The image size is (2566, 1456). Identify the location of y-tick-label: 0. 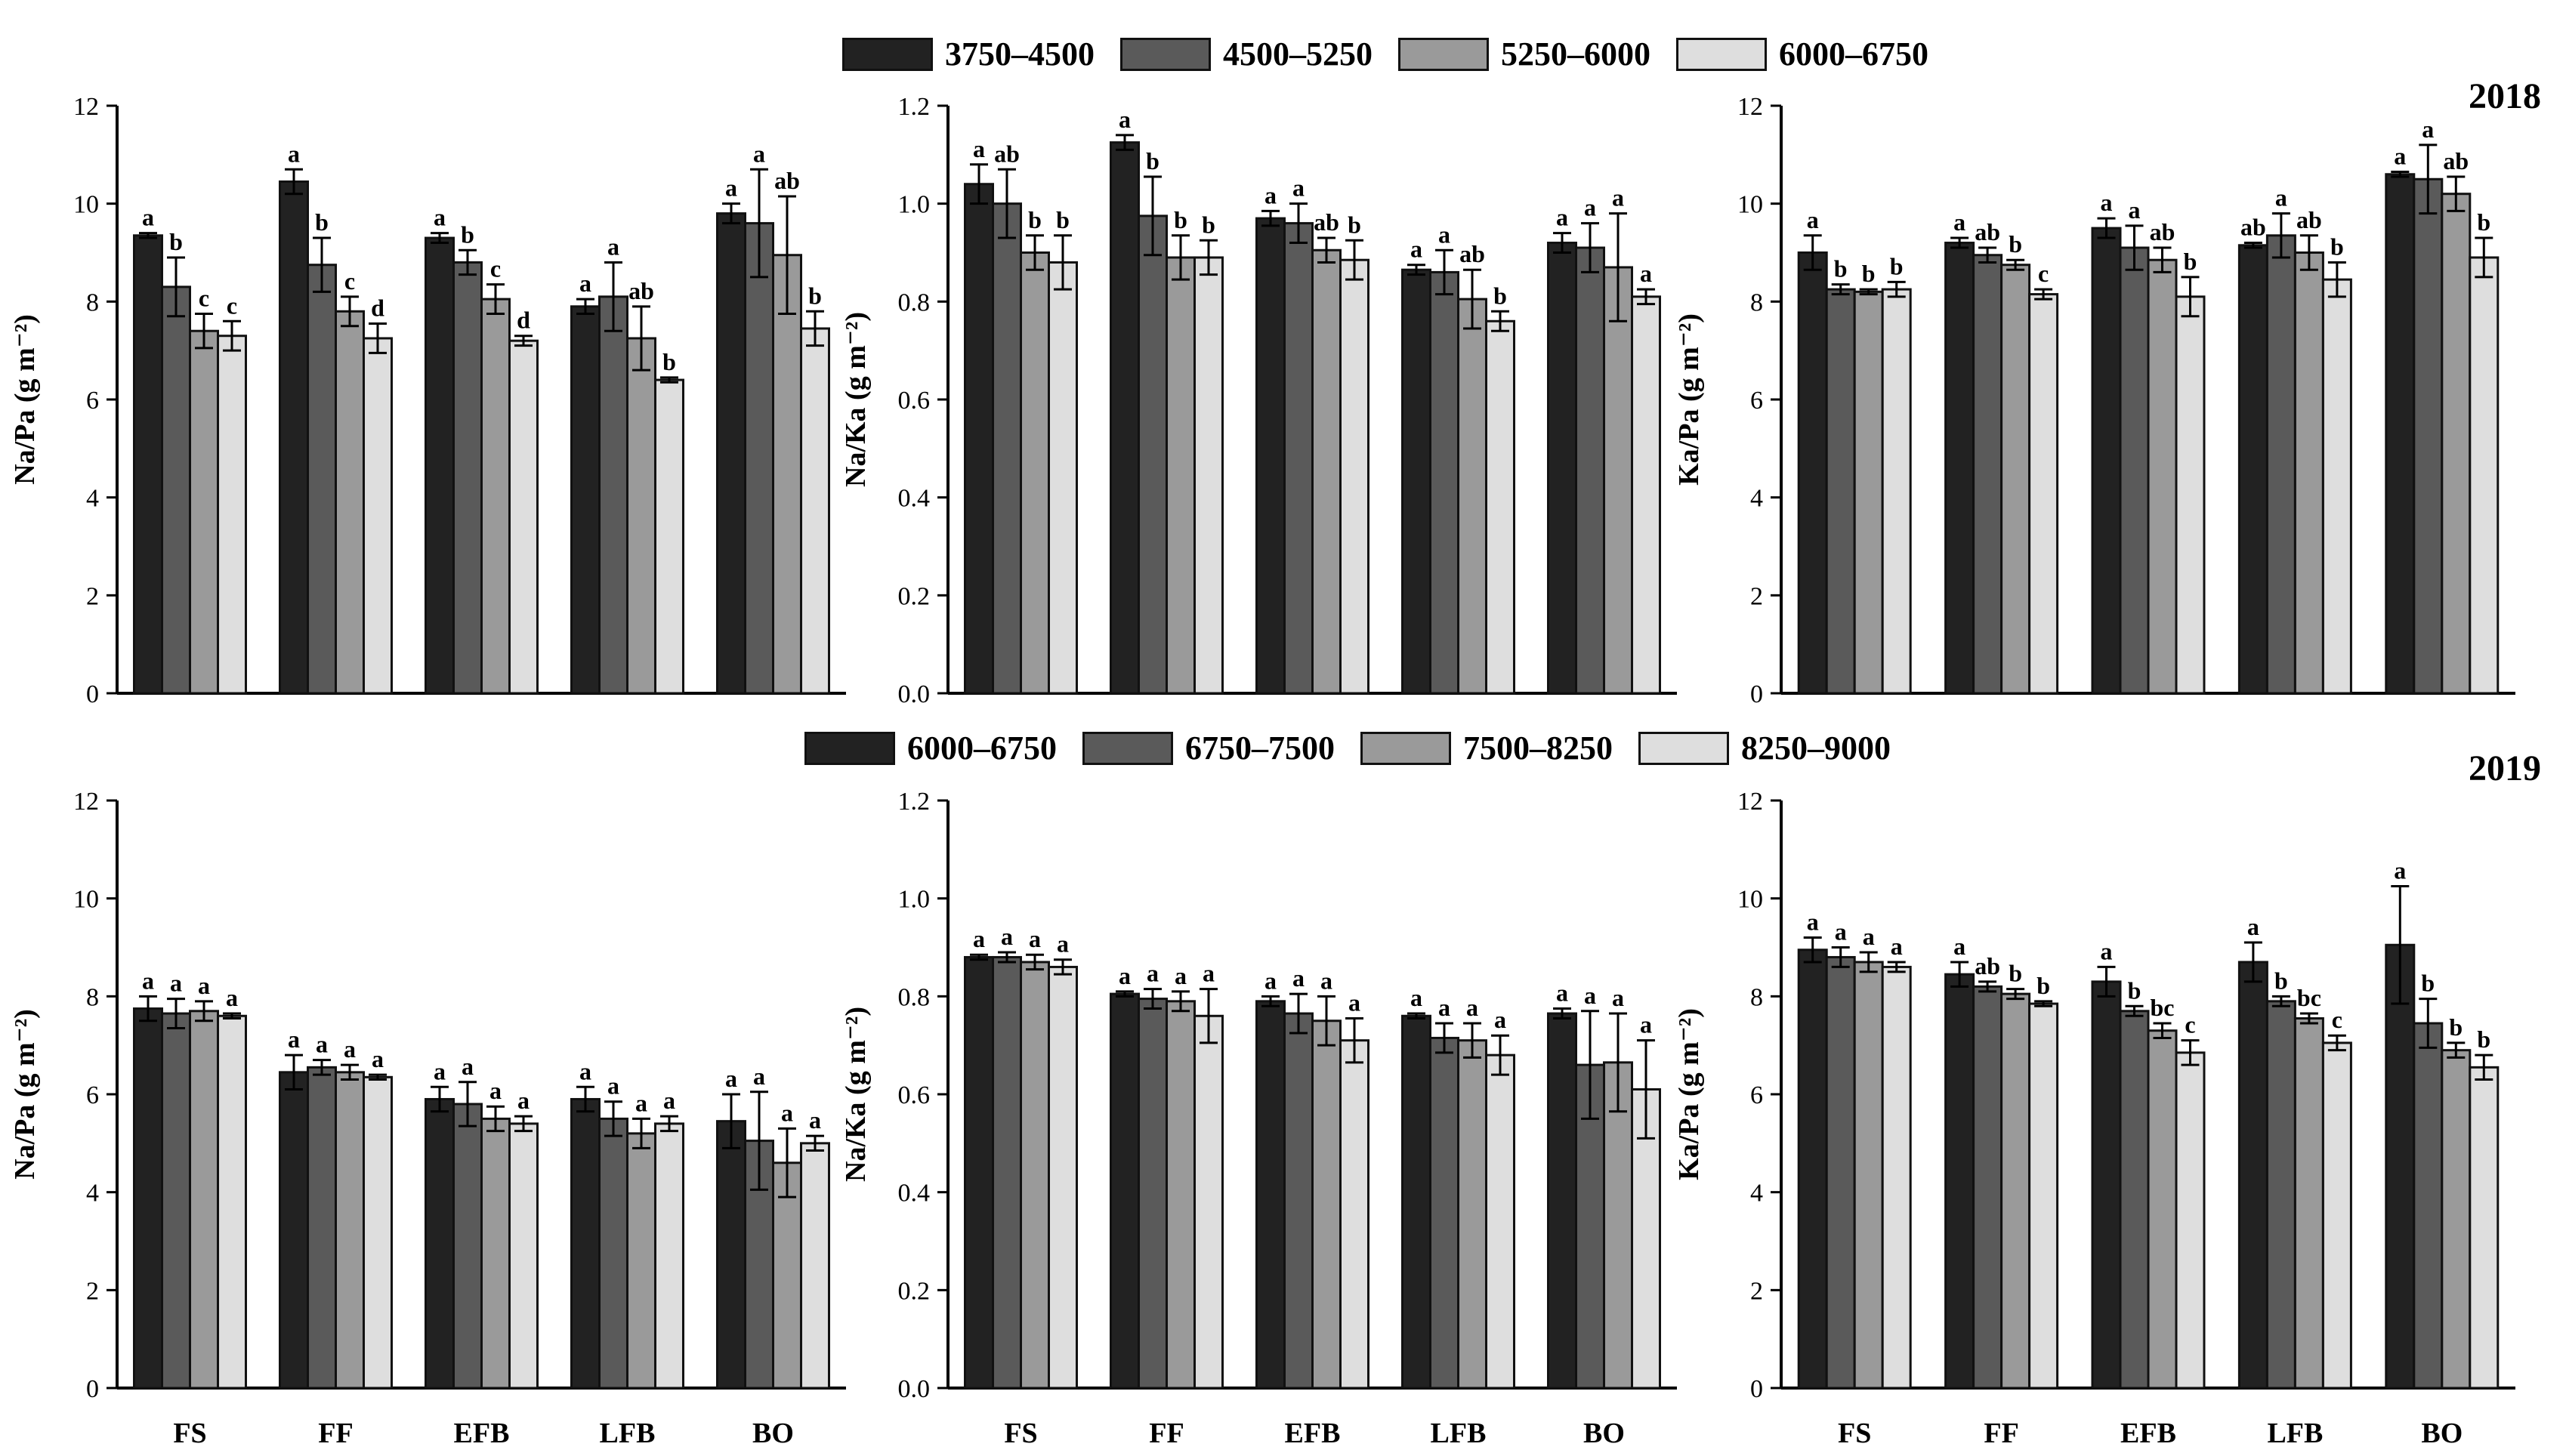
(1756, 1389).